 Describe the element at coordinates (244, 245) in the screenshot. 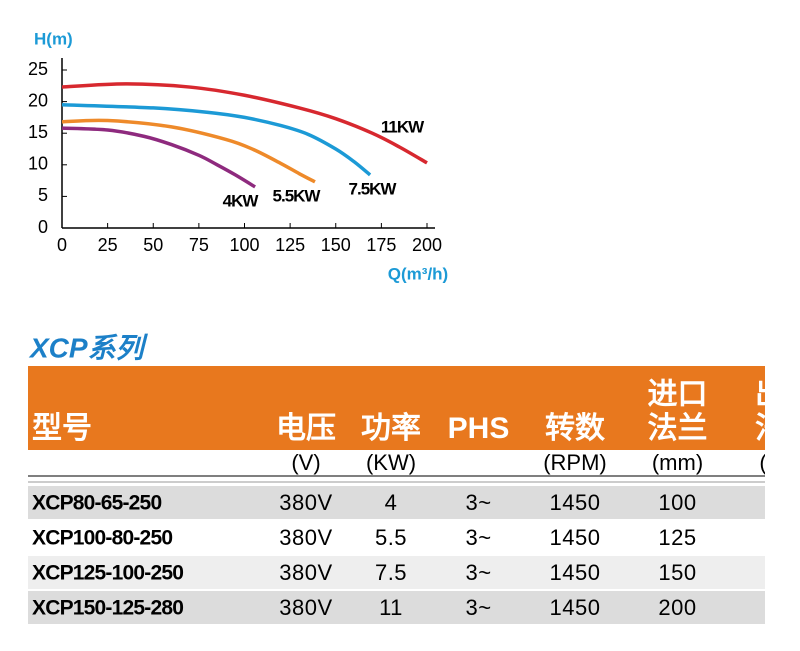

I see `x-tick-label: 100` at that location.